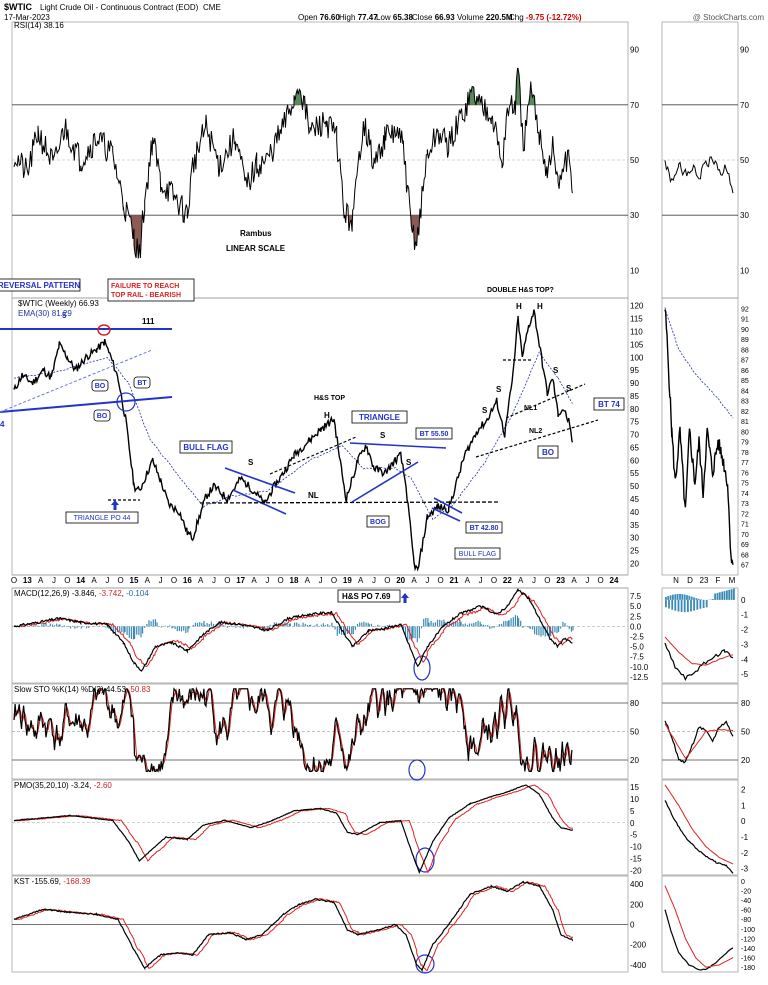 The width and height of the screenshot is (768, 985). I want to click on price-tick-label: 65, so click(634, 447).